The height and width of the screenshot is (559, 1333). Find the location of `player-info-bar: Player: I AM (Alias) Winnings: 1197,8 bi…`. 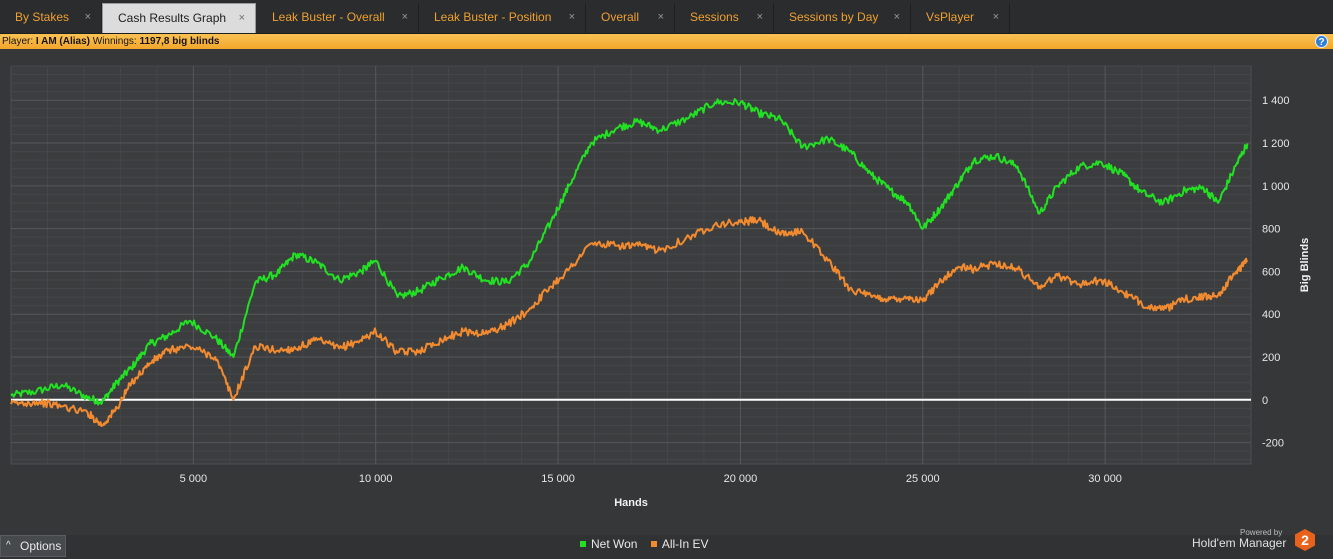

player-info-bar: Player: I AM (Alias) Winnings: 1197,8 bi… is located at coordinates (666, 41).